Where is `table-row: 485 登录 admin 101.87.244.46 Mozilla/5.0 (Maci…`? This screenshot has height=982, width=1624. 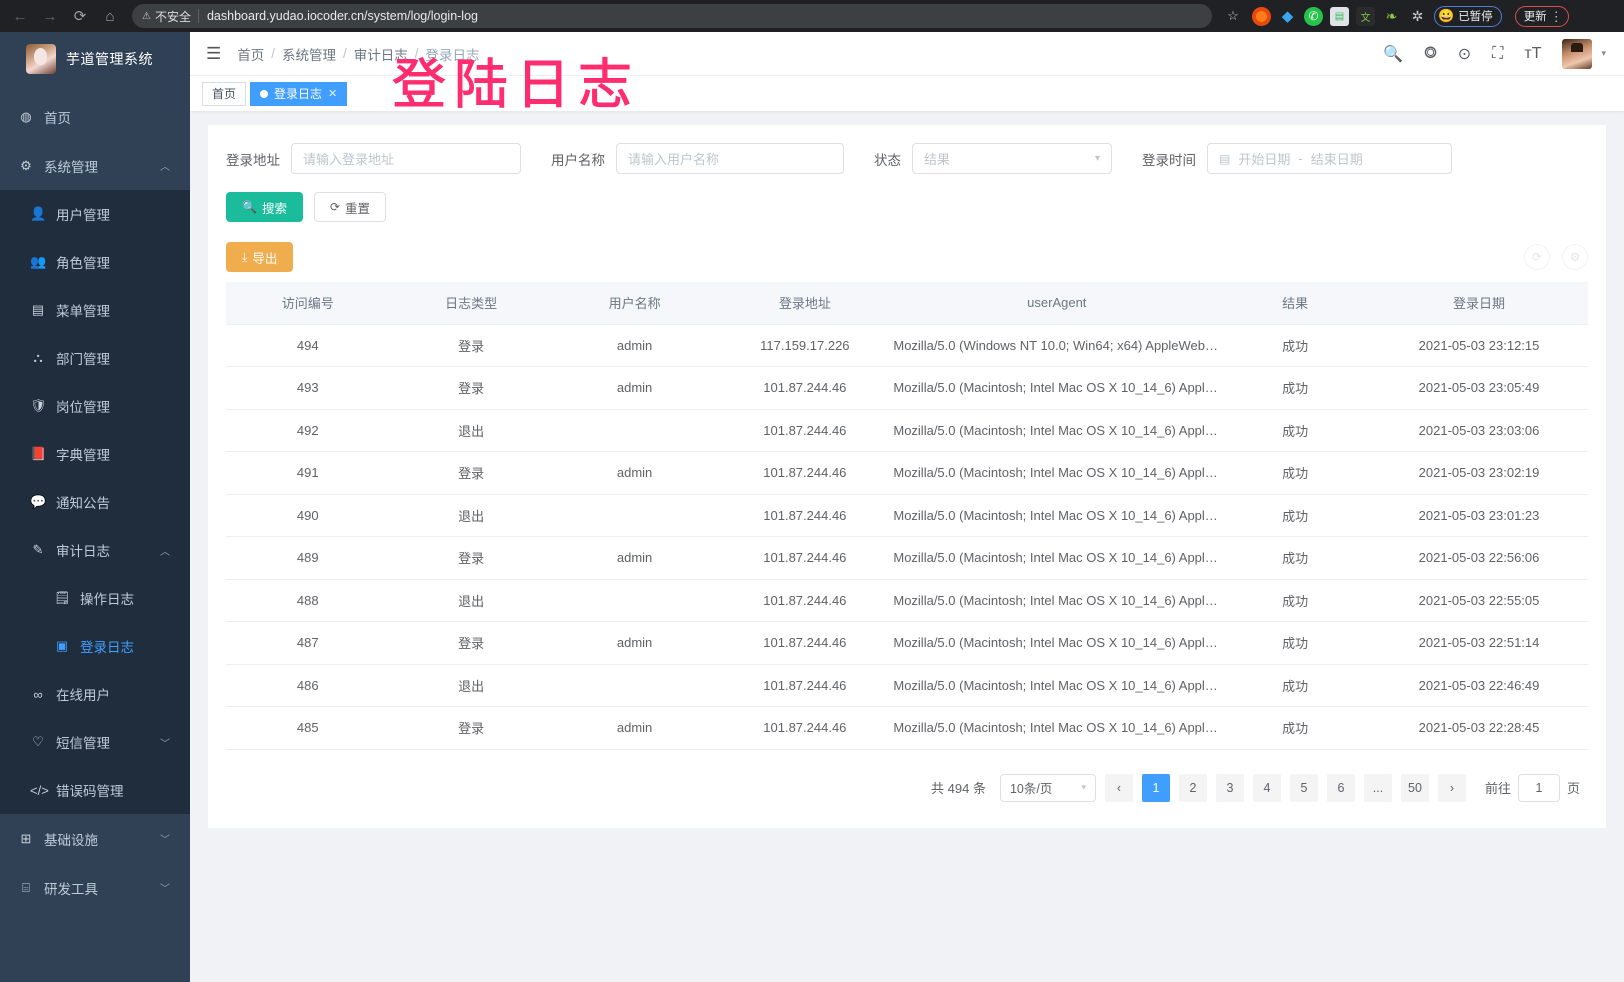 table-row: 485 登录 admin 101.87.244.46 Mozilla/5.0 (Maci… is located at coordinates (907, 728).